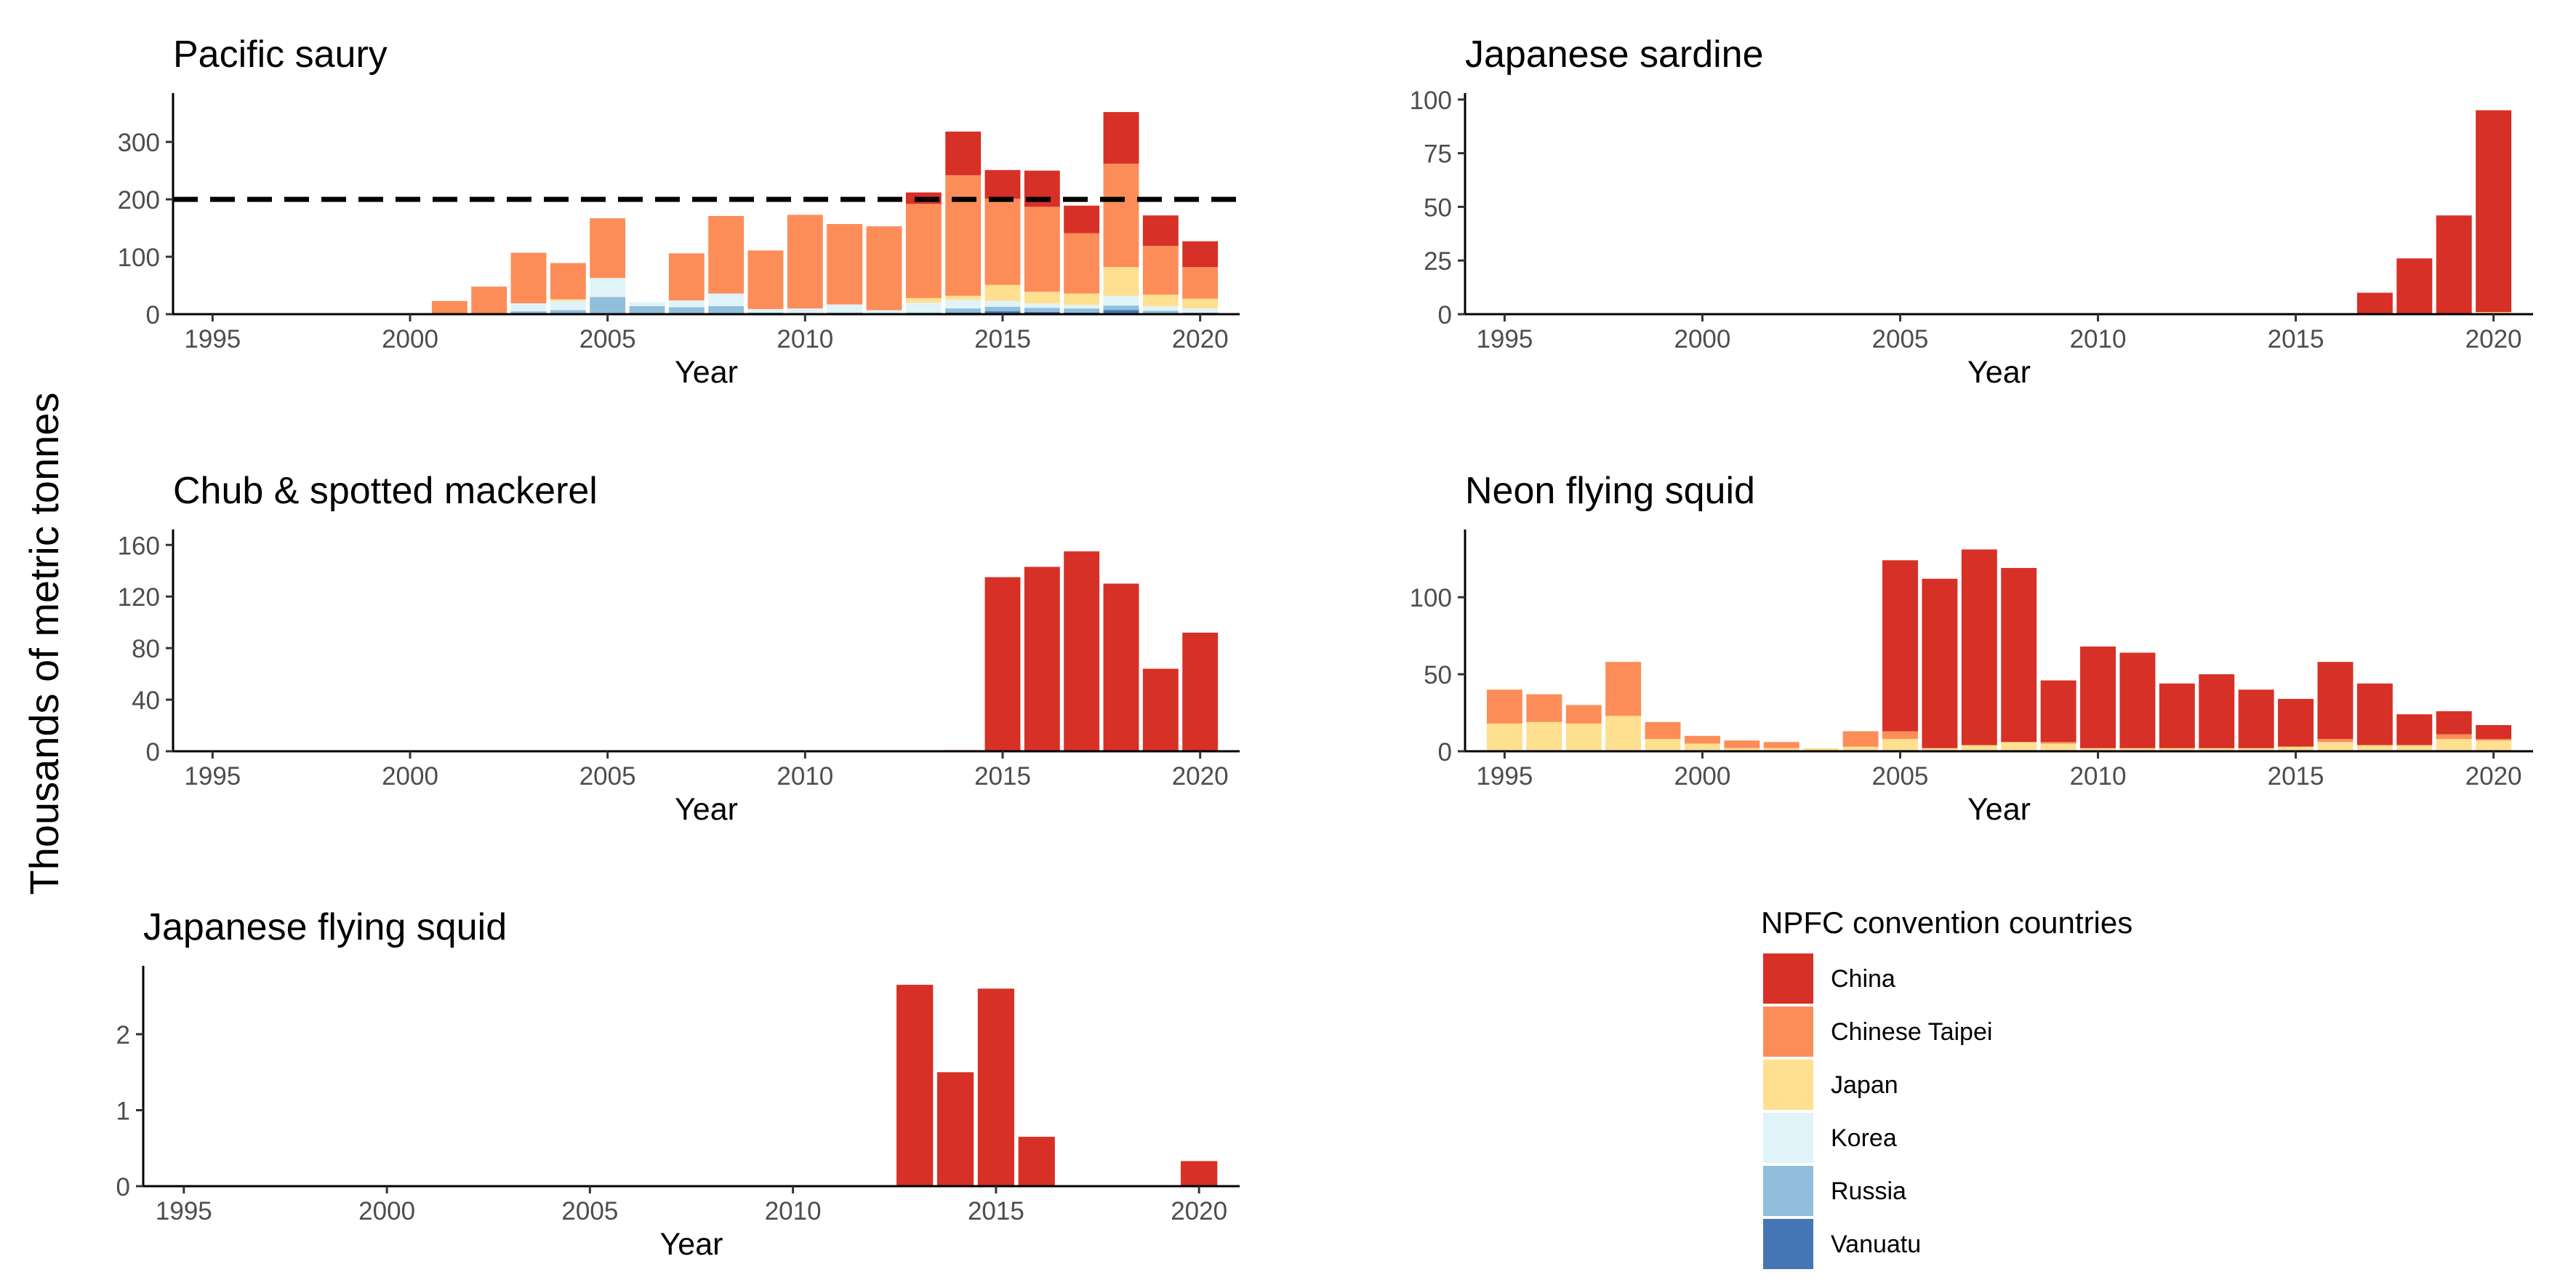 The width and height of the screenshot is (2576, 1288). What do you see at coordinates (2137, 700) in the screenshot?
I see `bar-china-2011` at bounding box center [2137, 700].